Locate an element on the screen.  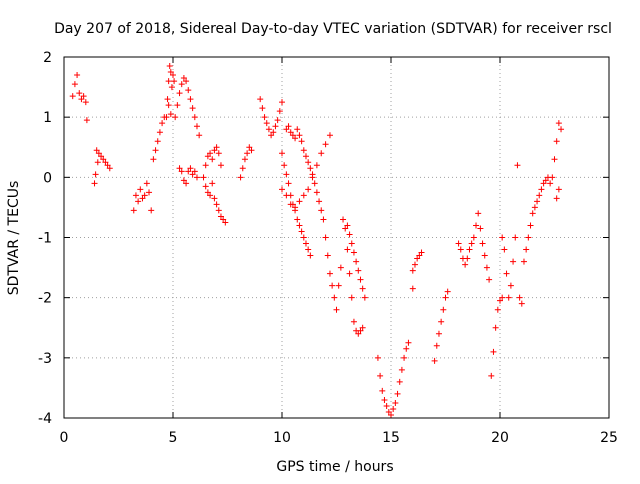
x-tick-label: 5 is located at coordinates (173, 438).